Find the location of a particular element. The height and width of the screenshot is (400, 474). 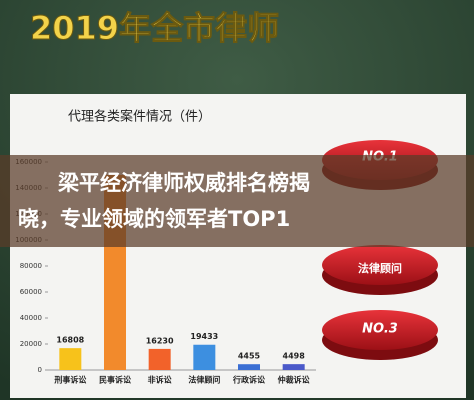

value-label: 19433 is located at coordinates (204, 336).